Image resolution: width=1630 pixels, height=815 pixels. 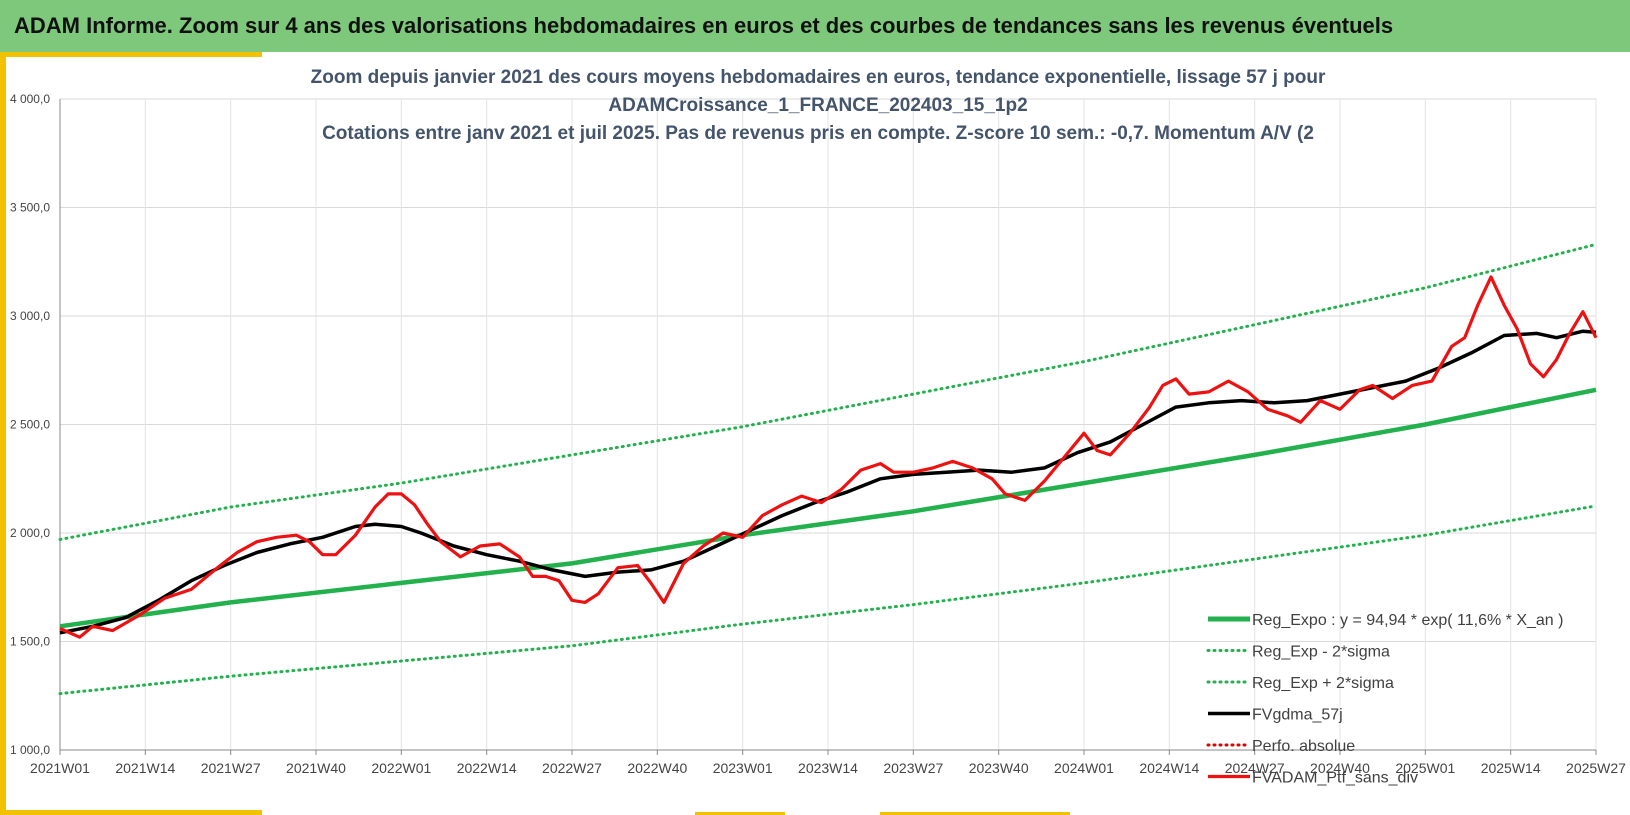 What do you see at coordinates (30, 99) in the screenshot?
I see `y-tick-label: 4 000,0` at bounding box center [30, 99].